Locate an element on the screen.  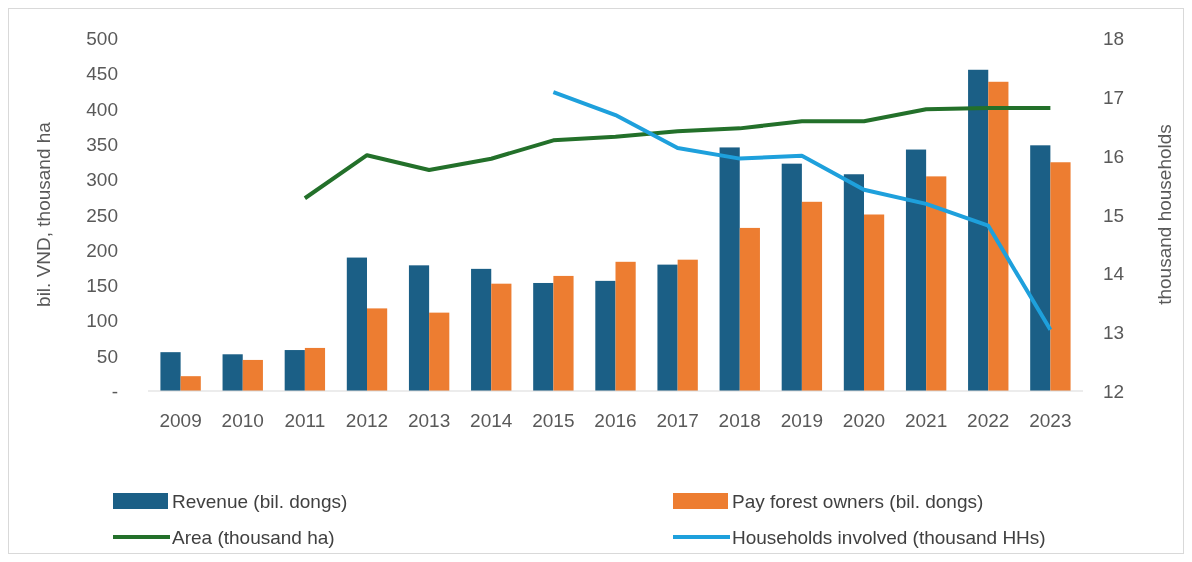
y2-tick-label: 16 is located at coordinates (1114, 156).